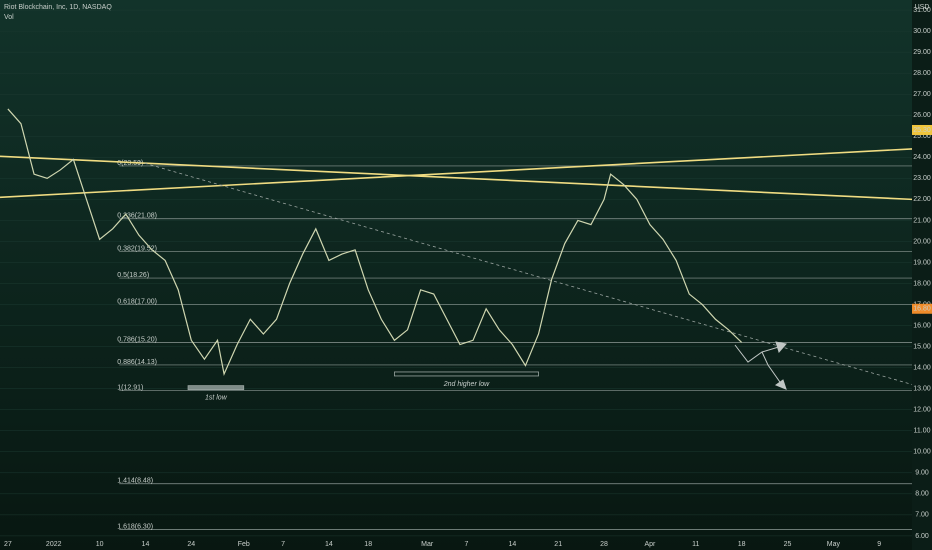 The height and width of the screenshot is (550, 932). I want to click on y-tick-label: 10.00, so click(922, 452).